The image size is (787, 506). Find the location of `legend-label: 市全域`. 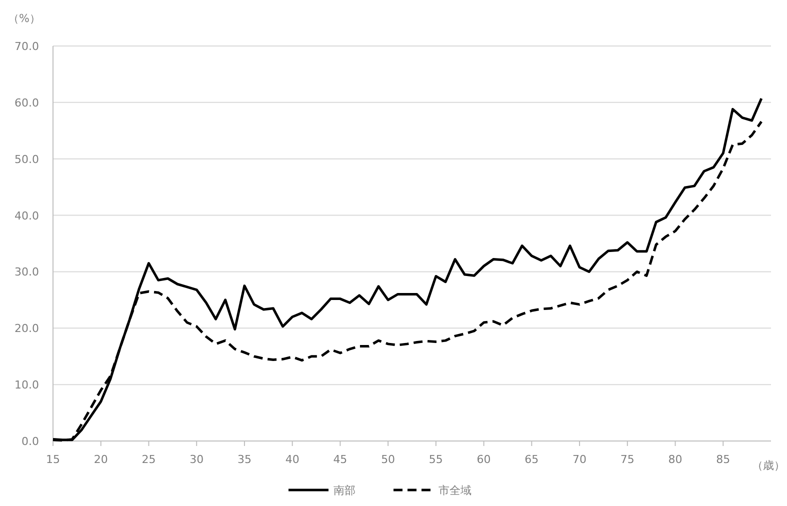

legend-label: 市全域 is located at coordinates (455, 490).